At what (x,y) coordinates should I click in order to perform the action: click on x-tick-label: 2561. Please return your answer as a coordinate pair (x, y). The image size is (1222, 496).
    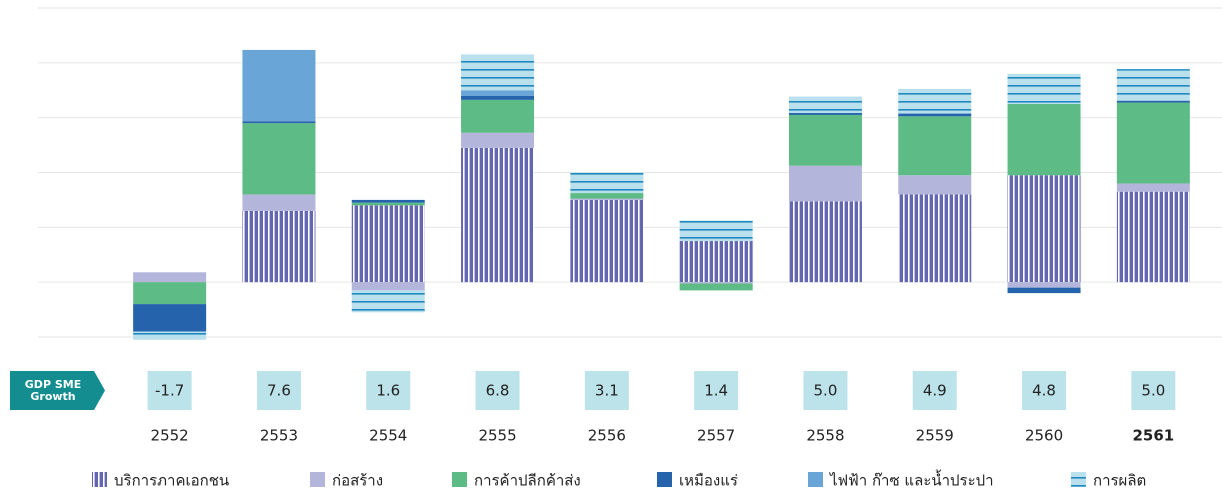
    Looking at the image, I should click on (1153, 436).